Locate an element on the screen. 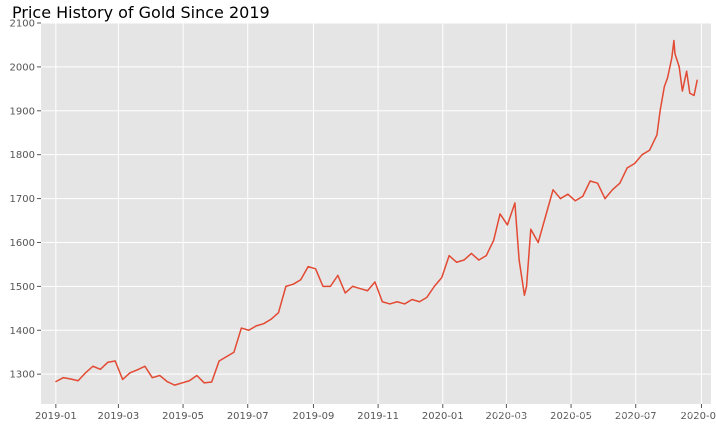 The height and width of the screenshot is (429, 716). y-tick-label: 1500 is located at coordinates (22, 287).